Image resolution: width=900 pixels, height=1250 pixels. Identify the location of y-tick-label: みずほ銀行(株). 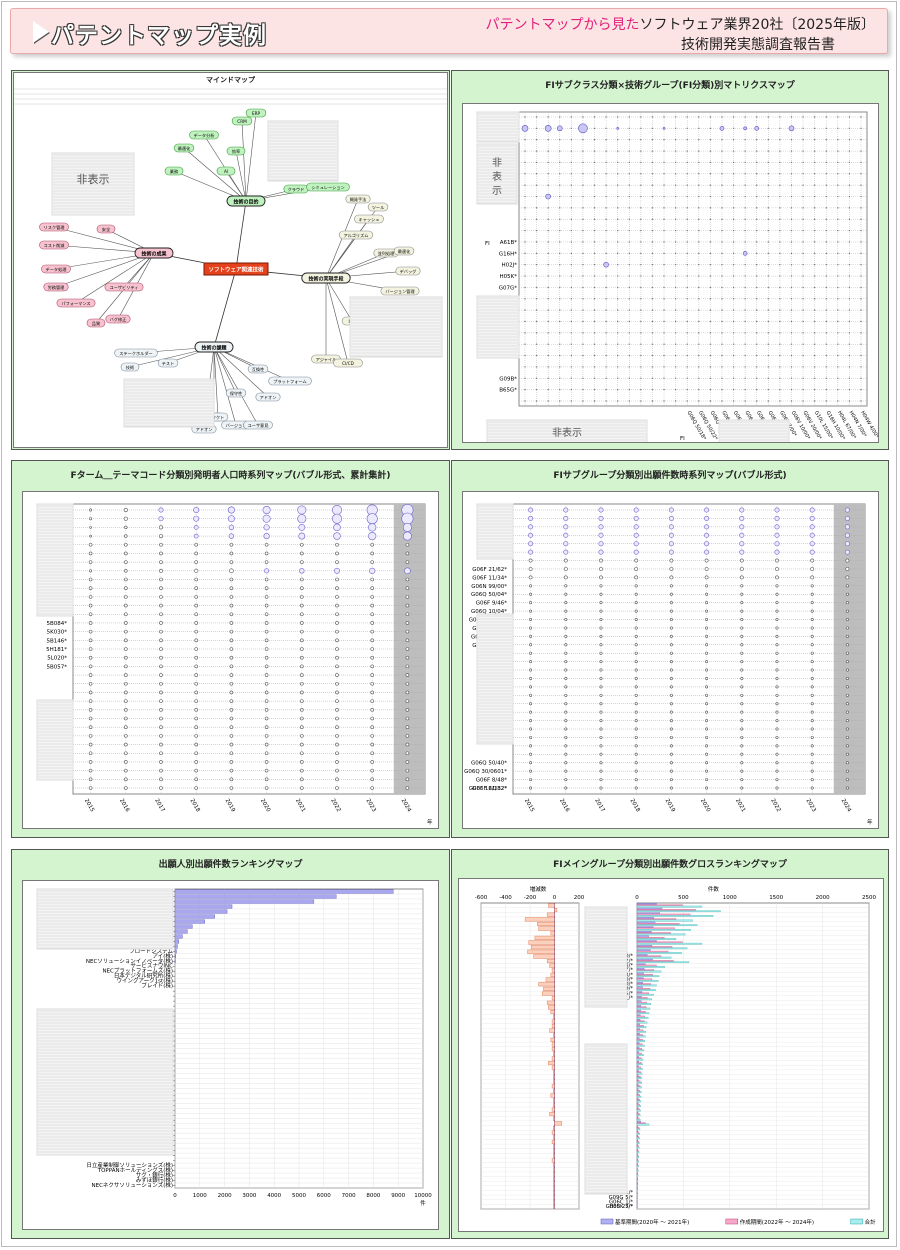
(154, 1180).